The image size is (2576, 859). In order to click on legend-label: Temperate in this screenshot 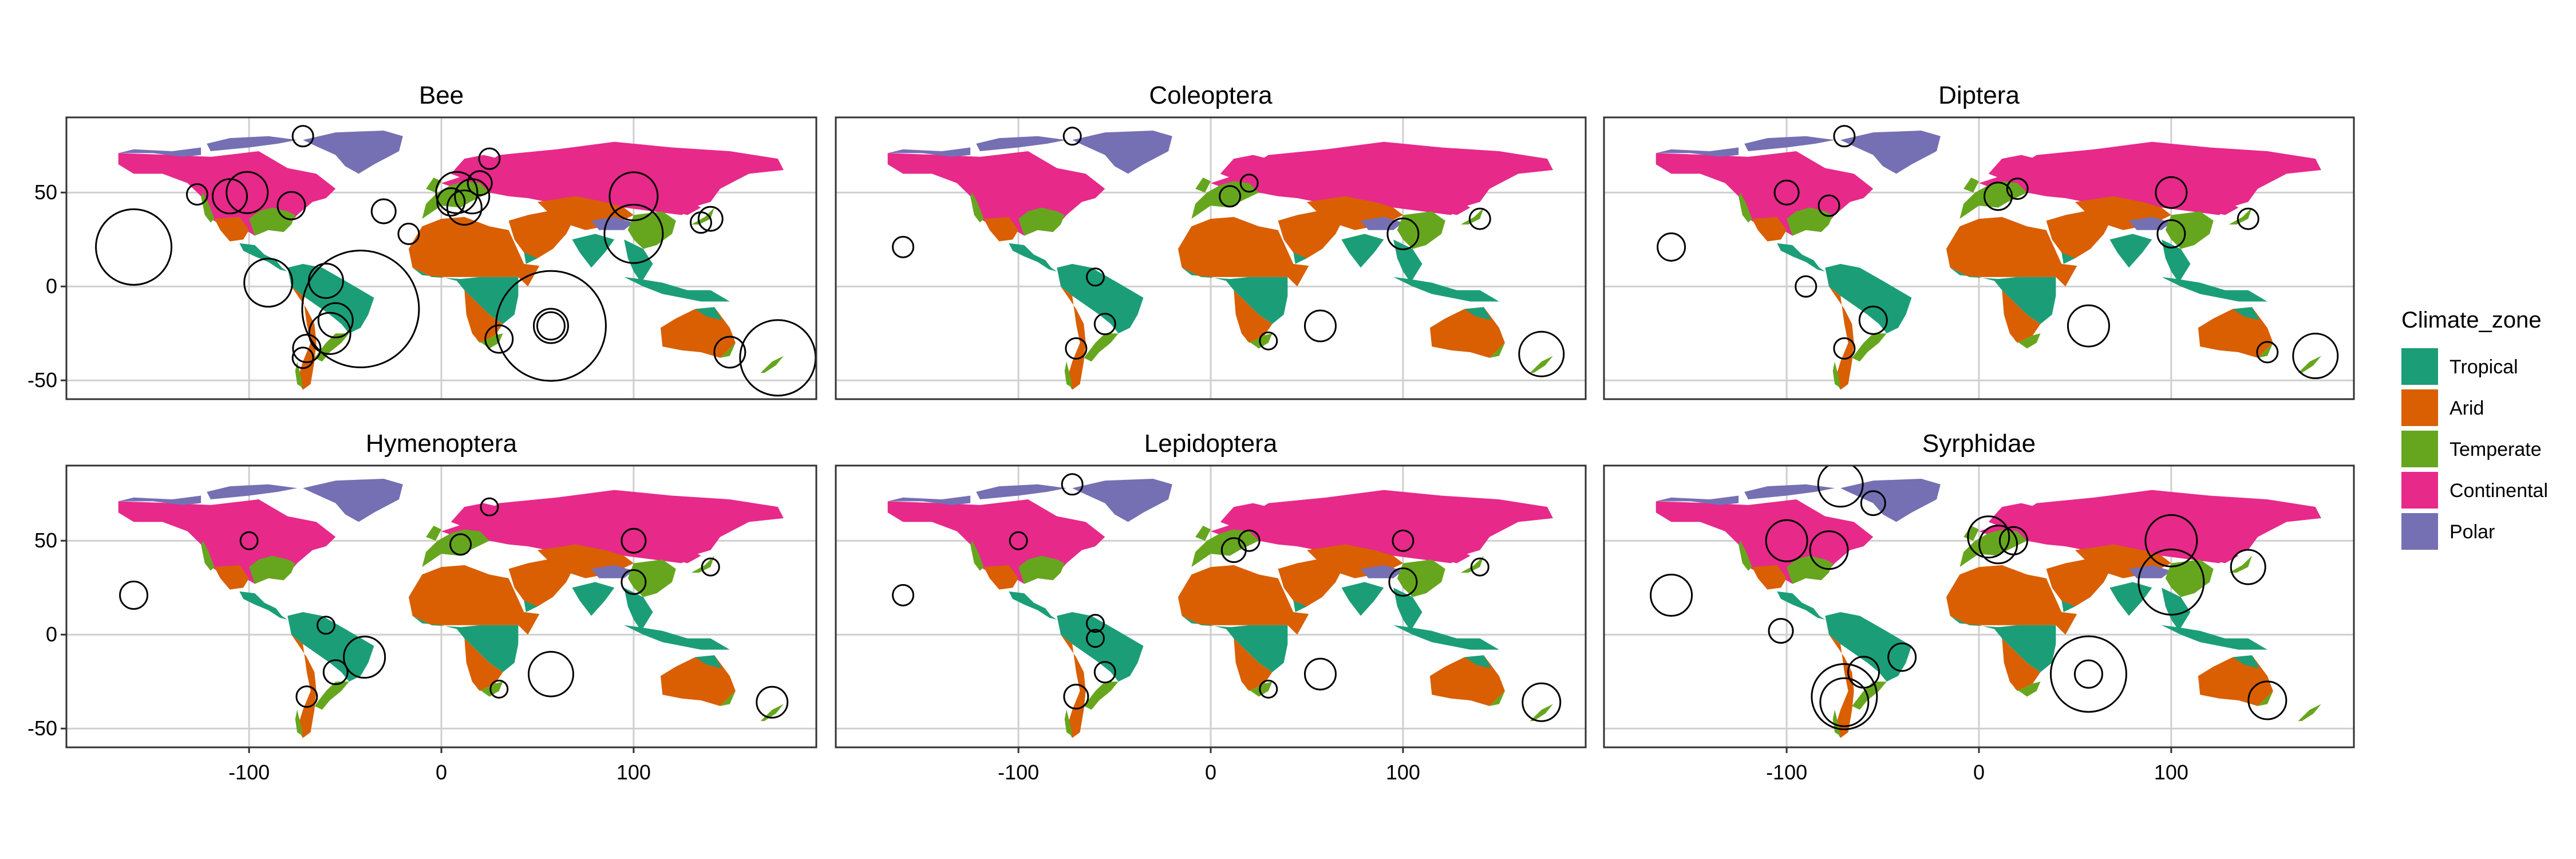, I will do `click(2495, 449)`.